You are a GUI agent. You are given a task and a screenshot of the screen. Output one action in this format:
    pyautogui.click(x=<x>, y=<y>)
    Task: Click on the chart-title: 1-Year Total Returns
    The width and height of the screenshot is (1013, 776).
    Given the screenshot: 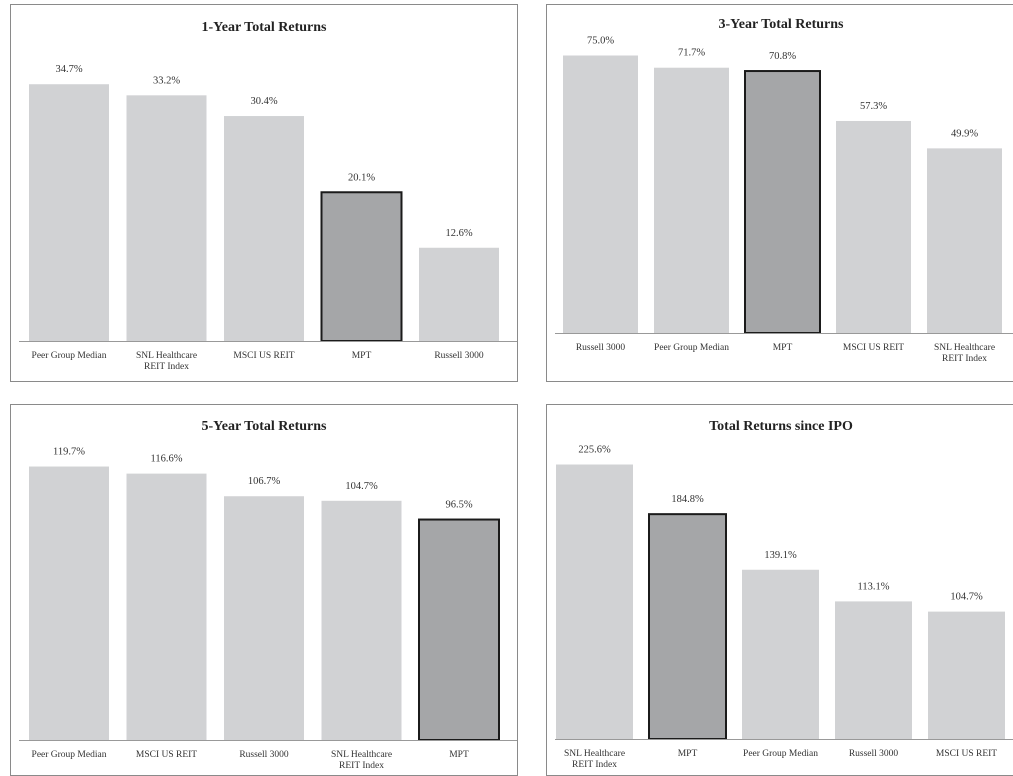 What is the action you would take?
    pyautogui.click(x=265, y=27)
    